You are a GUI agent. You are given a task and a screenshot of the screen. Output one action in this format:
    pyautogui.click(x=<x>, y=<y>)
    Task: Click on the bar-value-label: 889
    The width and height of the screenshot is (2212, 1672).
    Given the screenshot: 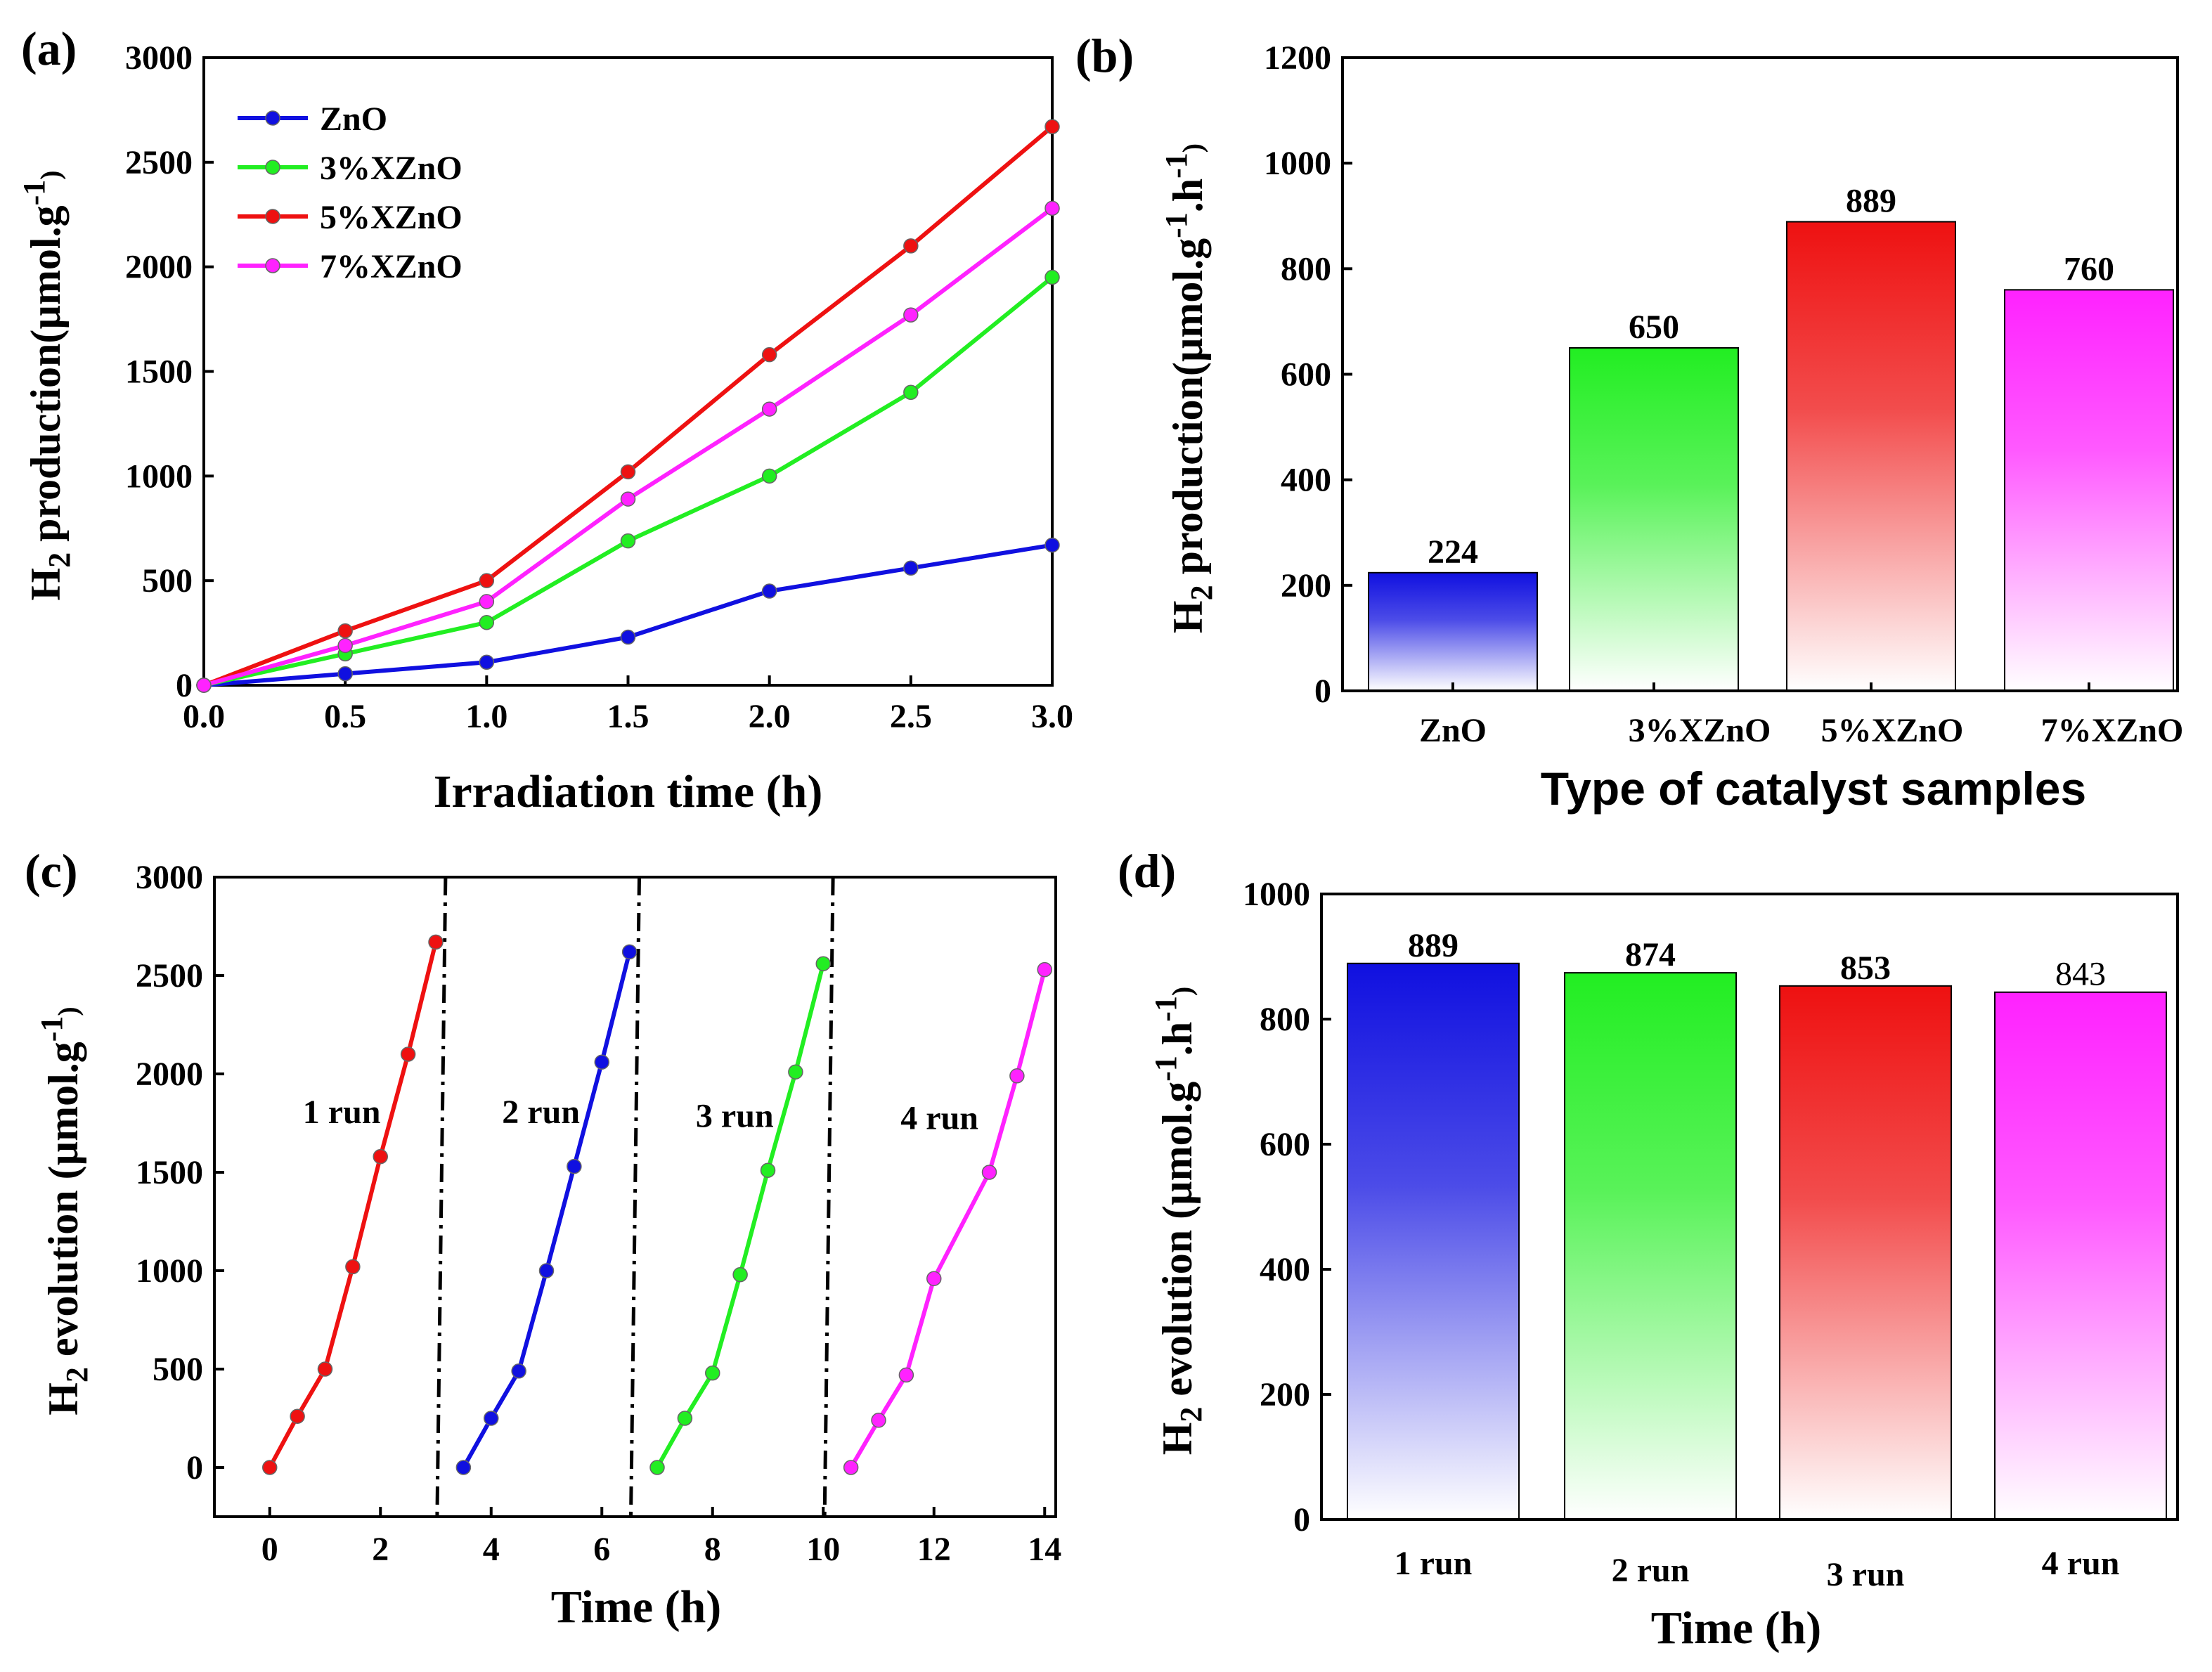 What is the action you would take?
    pyautogui.click(x=1871, y=202)
    